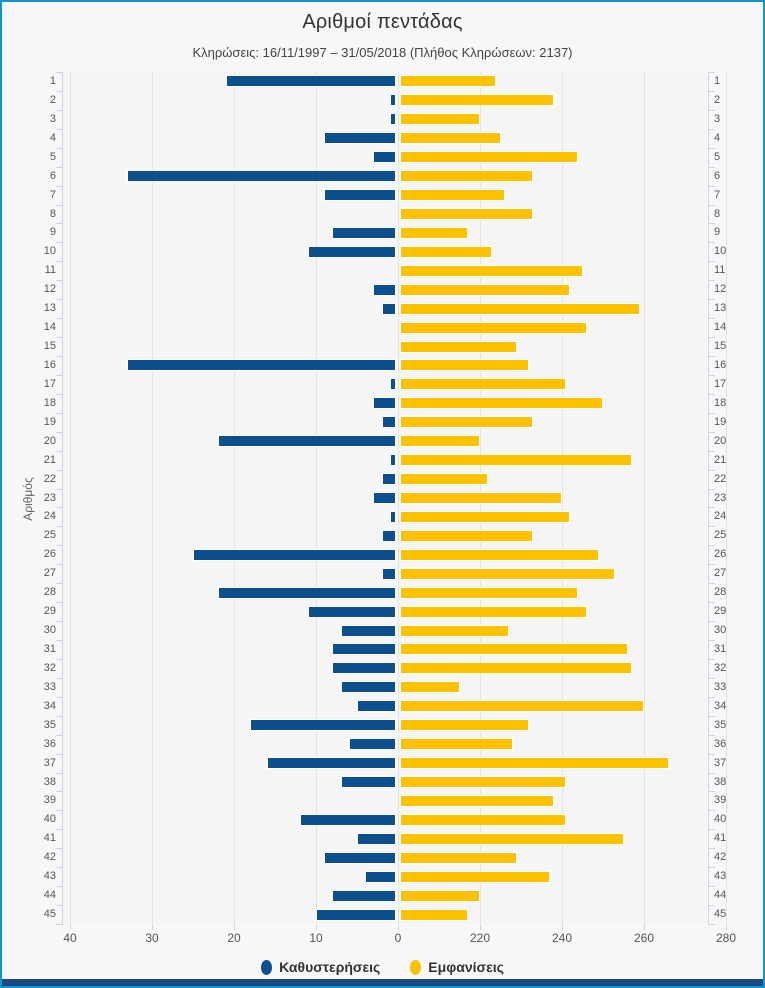 This screenshot has height=988, width=765. Describe the element at coordinates (70, 938) in the screenshot. I see `x-axis-label-40: 40` at that location.